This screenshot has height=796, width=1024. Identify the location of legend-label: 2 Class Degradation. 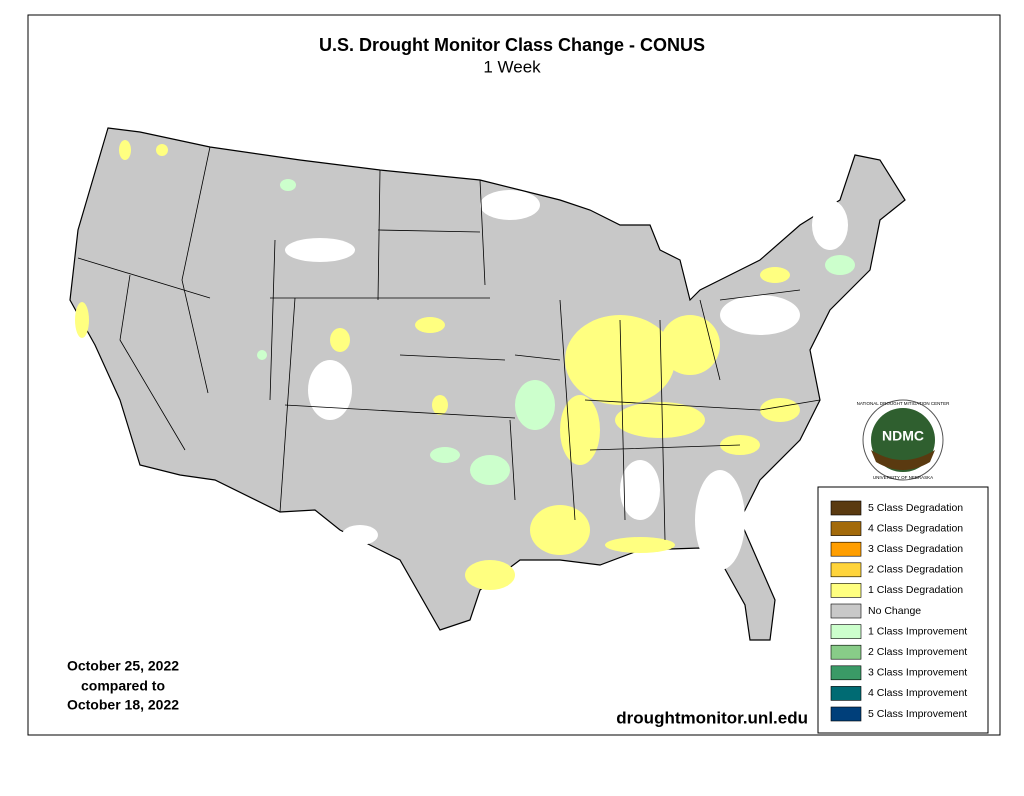
(915, 570).